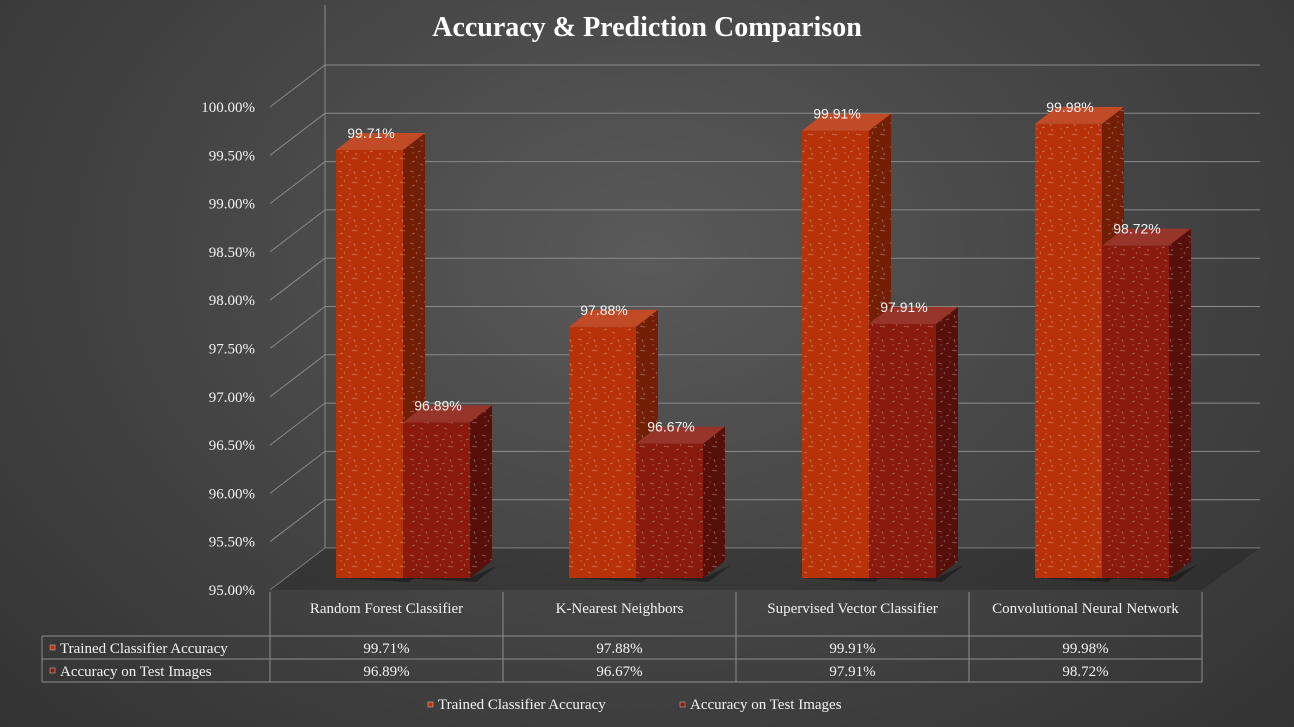 The height and width of the screenshot is (727, 1294). I want to click on y-tick-label: 95.00%, so click(232, 591).